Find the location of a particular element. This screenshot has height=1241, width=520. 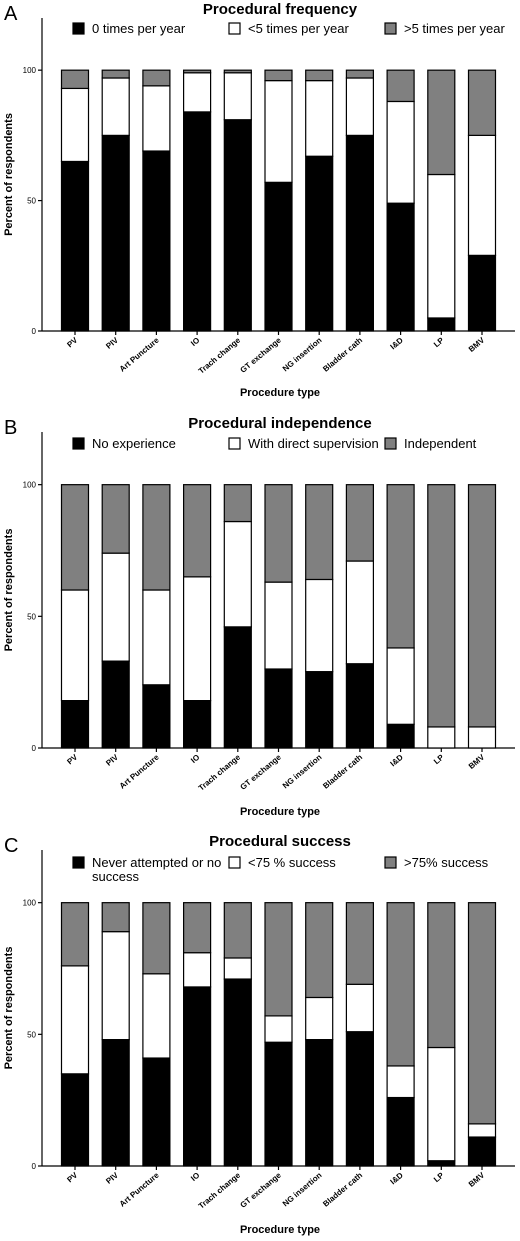

x-tick-label: Bladder cath is located at coordinates (342, 772).